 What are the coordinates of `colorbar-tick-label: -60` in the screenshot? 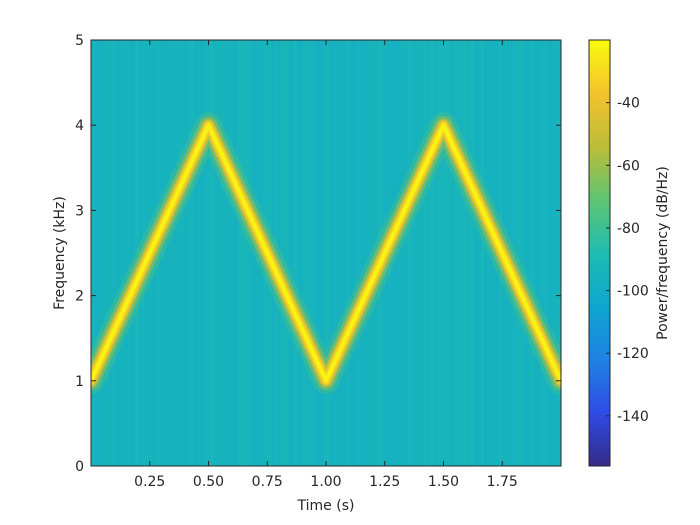 It's located at (628, 166).